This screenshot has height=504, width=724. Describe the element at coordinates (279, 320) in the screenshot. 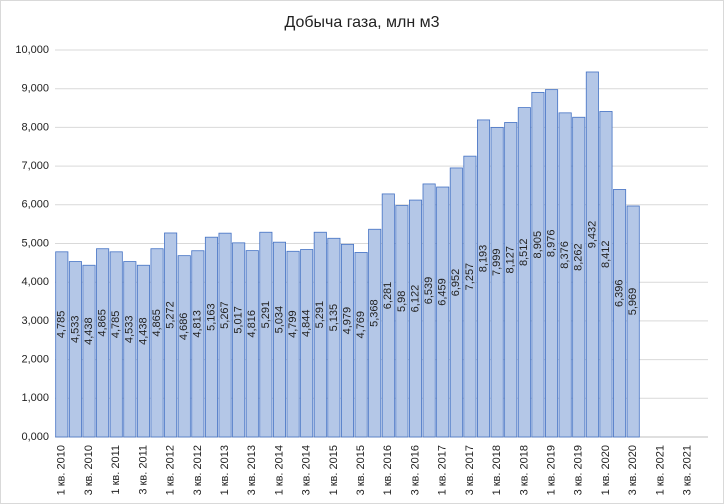

I see `data-label: 5,034` at that location.